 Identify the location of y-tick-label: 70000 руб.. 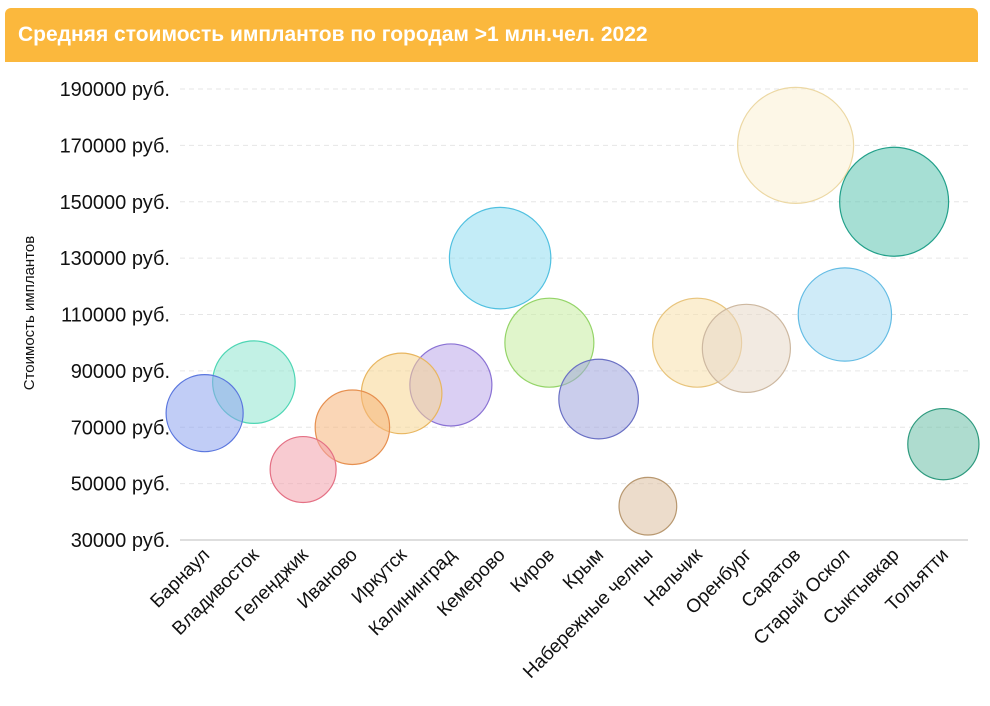
(120, 428).